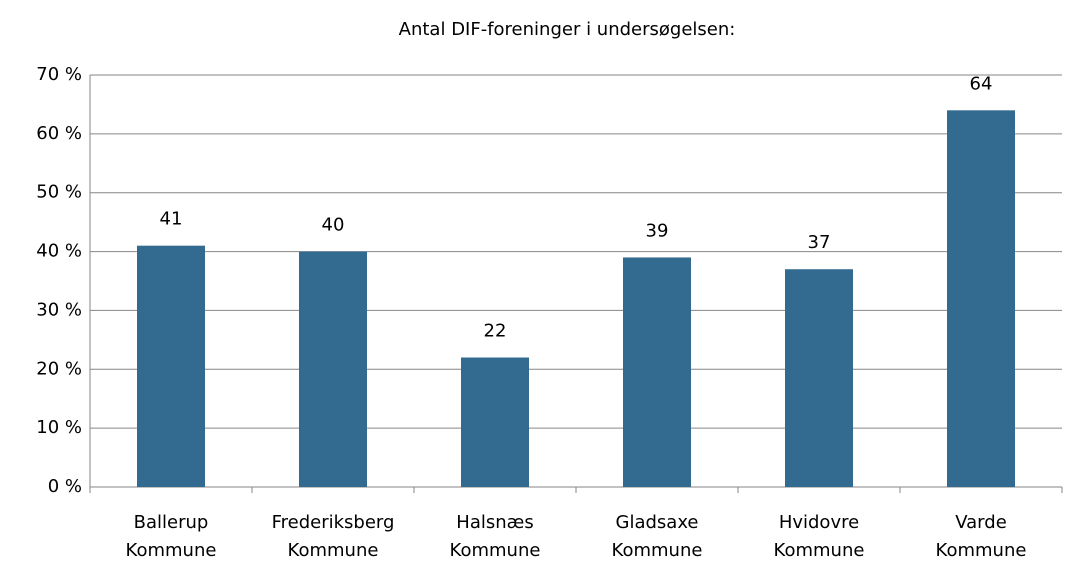  I want to click on data-label: 41, so click(171, 219).